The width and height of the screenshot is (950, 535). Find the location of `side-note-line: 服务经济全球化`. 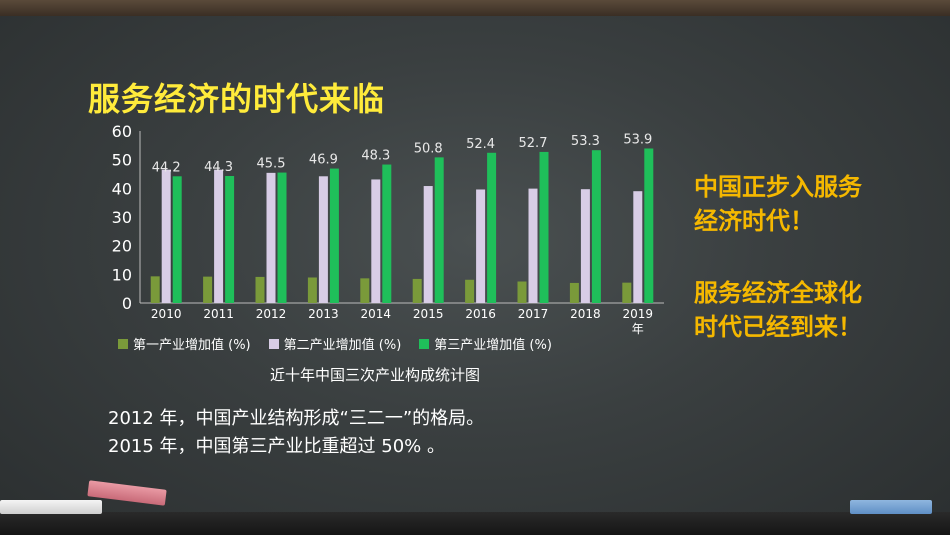

side-note-line: 服务经济全球化 is located at coordinates (778, 293).